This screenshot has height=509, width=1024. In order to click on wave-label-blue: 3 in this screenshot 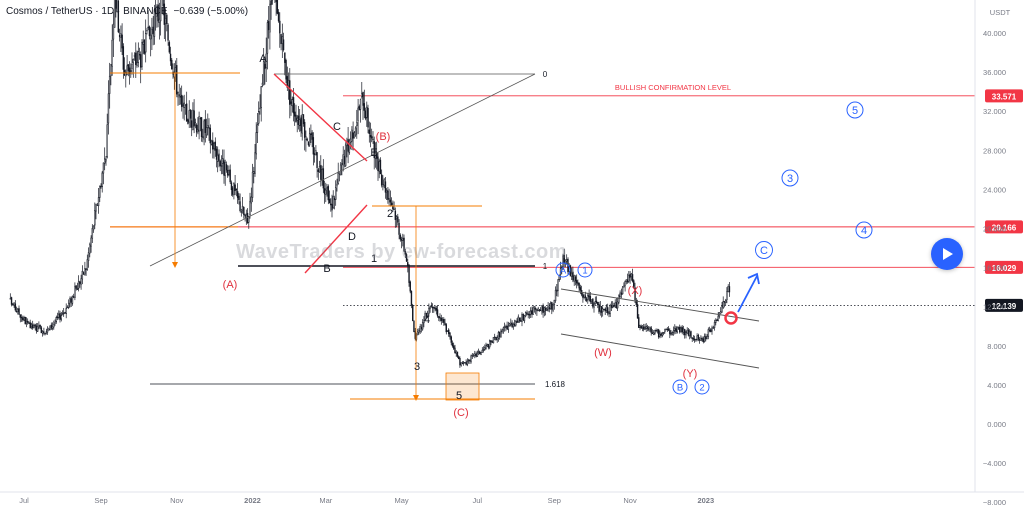, I will do `click(790, 179)`.